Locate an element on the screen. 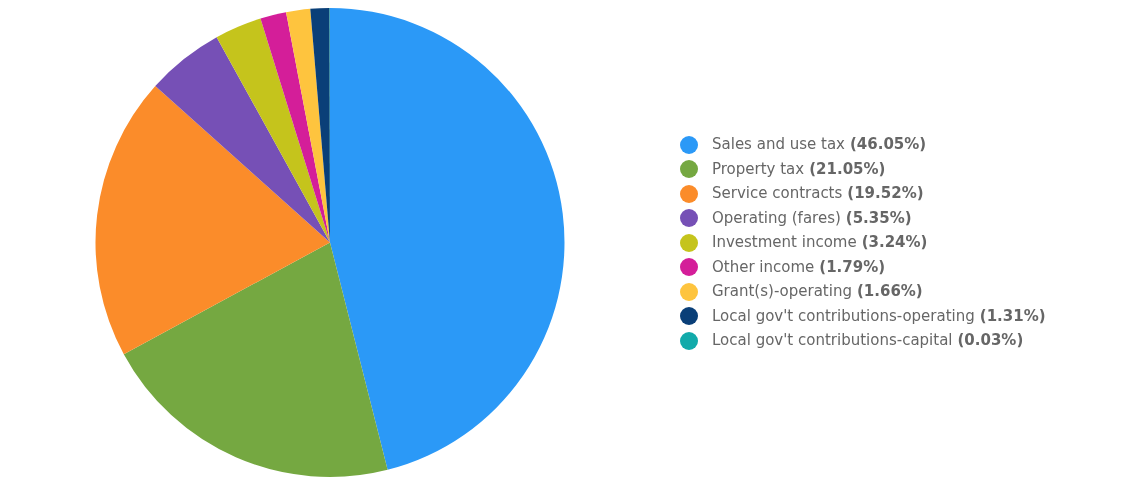 The height and width of the screenshot is (485, 1137). legend-label: Operating (fares) is located at coordinates (776, 218).